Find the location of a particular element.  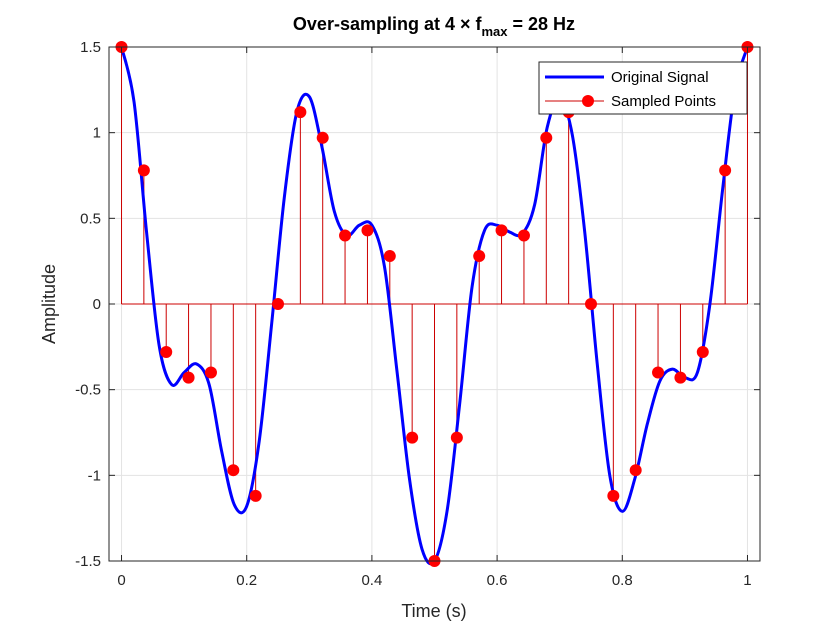

legend: Original Signal Sampled Points is located at coordinates (643, 88).